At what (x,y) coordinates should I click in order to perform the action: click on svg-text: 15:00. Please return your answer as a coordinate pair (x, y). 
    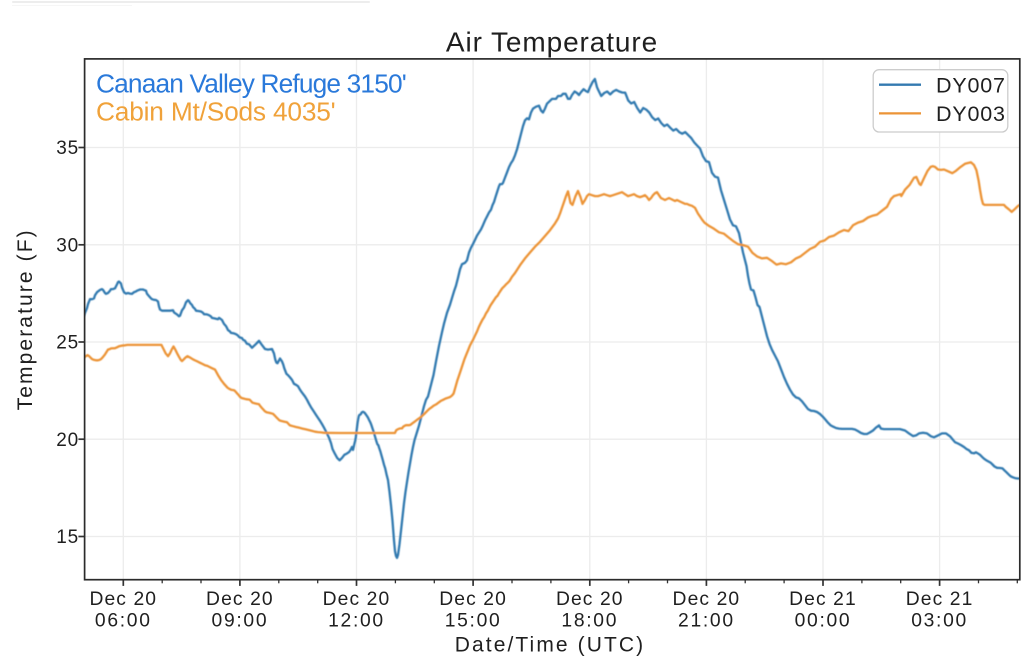
    Looking at the image, I should click on (473, 621).